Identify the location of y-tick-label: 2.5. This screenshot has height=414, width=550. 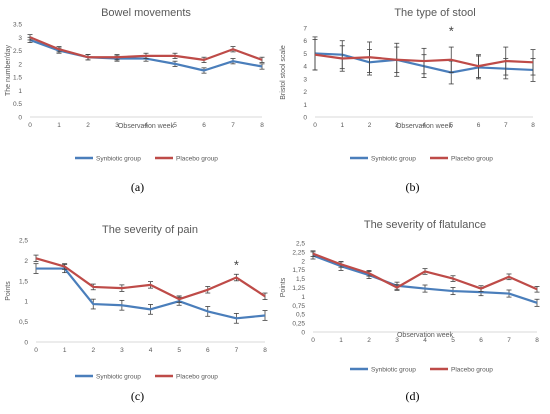
(17, 51).